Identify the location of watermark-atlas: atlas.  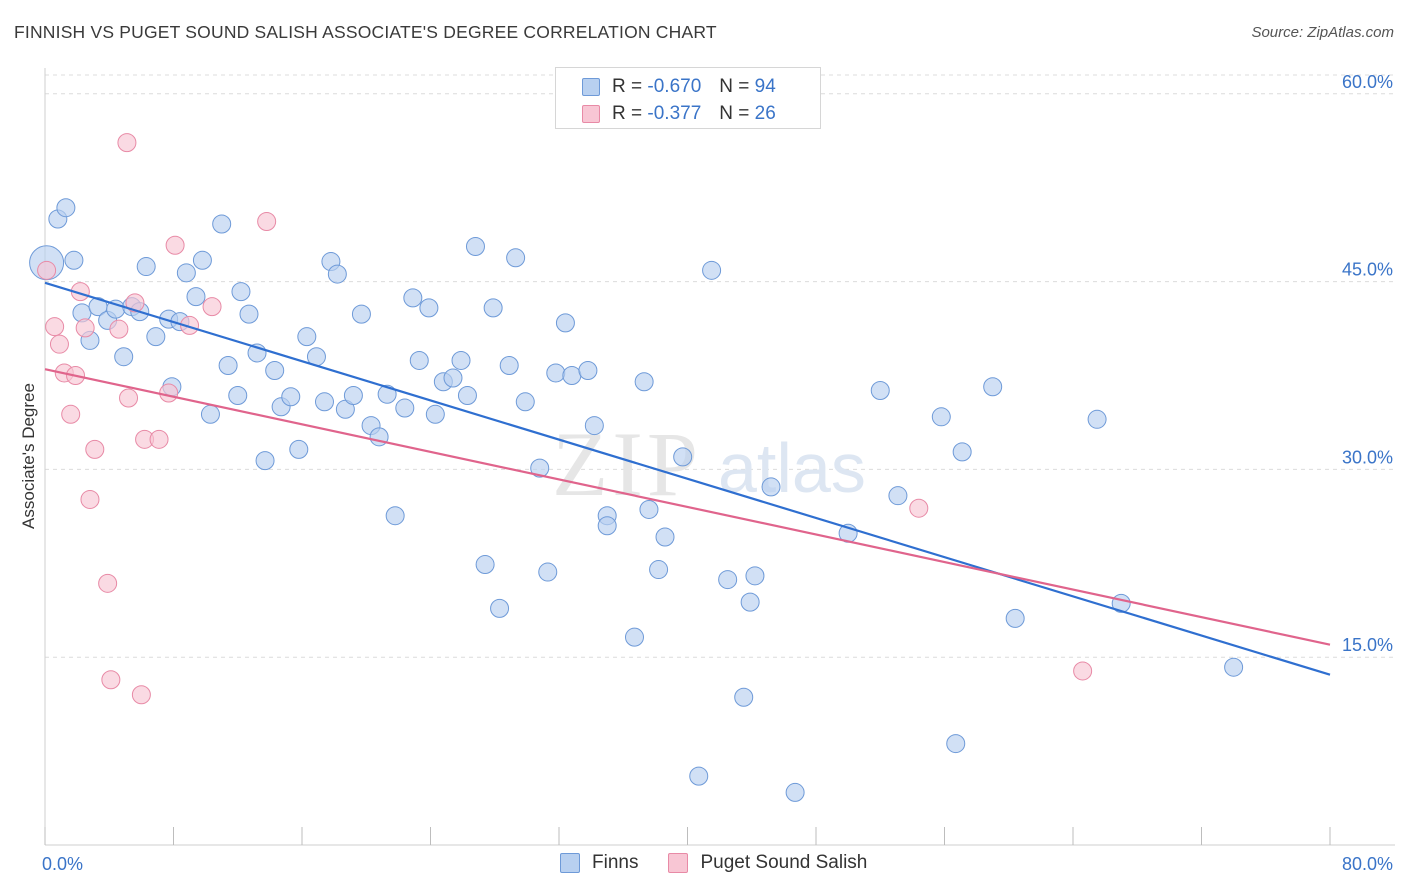
(792, 468).